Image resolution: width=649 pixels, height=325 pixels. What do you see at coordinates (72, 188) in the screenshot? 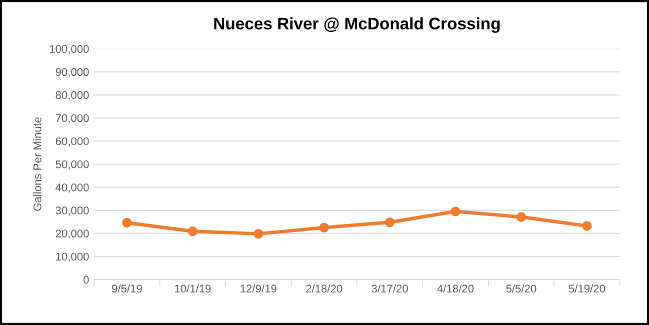
I see `y-tick-label: 40,000` at bounding box center [72, 188].